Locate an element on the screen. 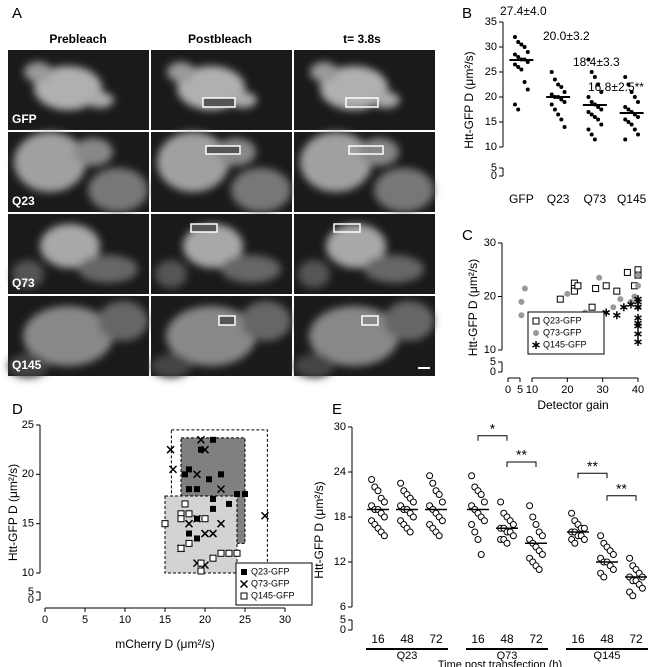 The image size is (654, 667). y-tick-label: 18 is located at coordinates (340, 517).